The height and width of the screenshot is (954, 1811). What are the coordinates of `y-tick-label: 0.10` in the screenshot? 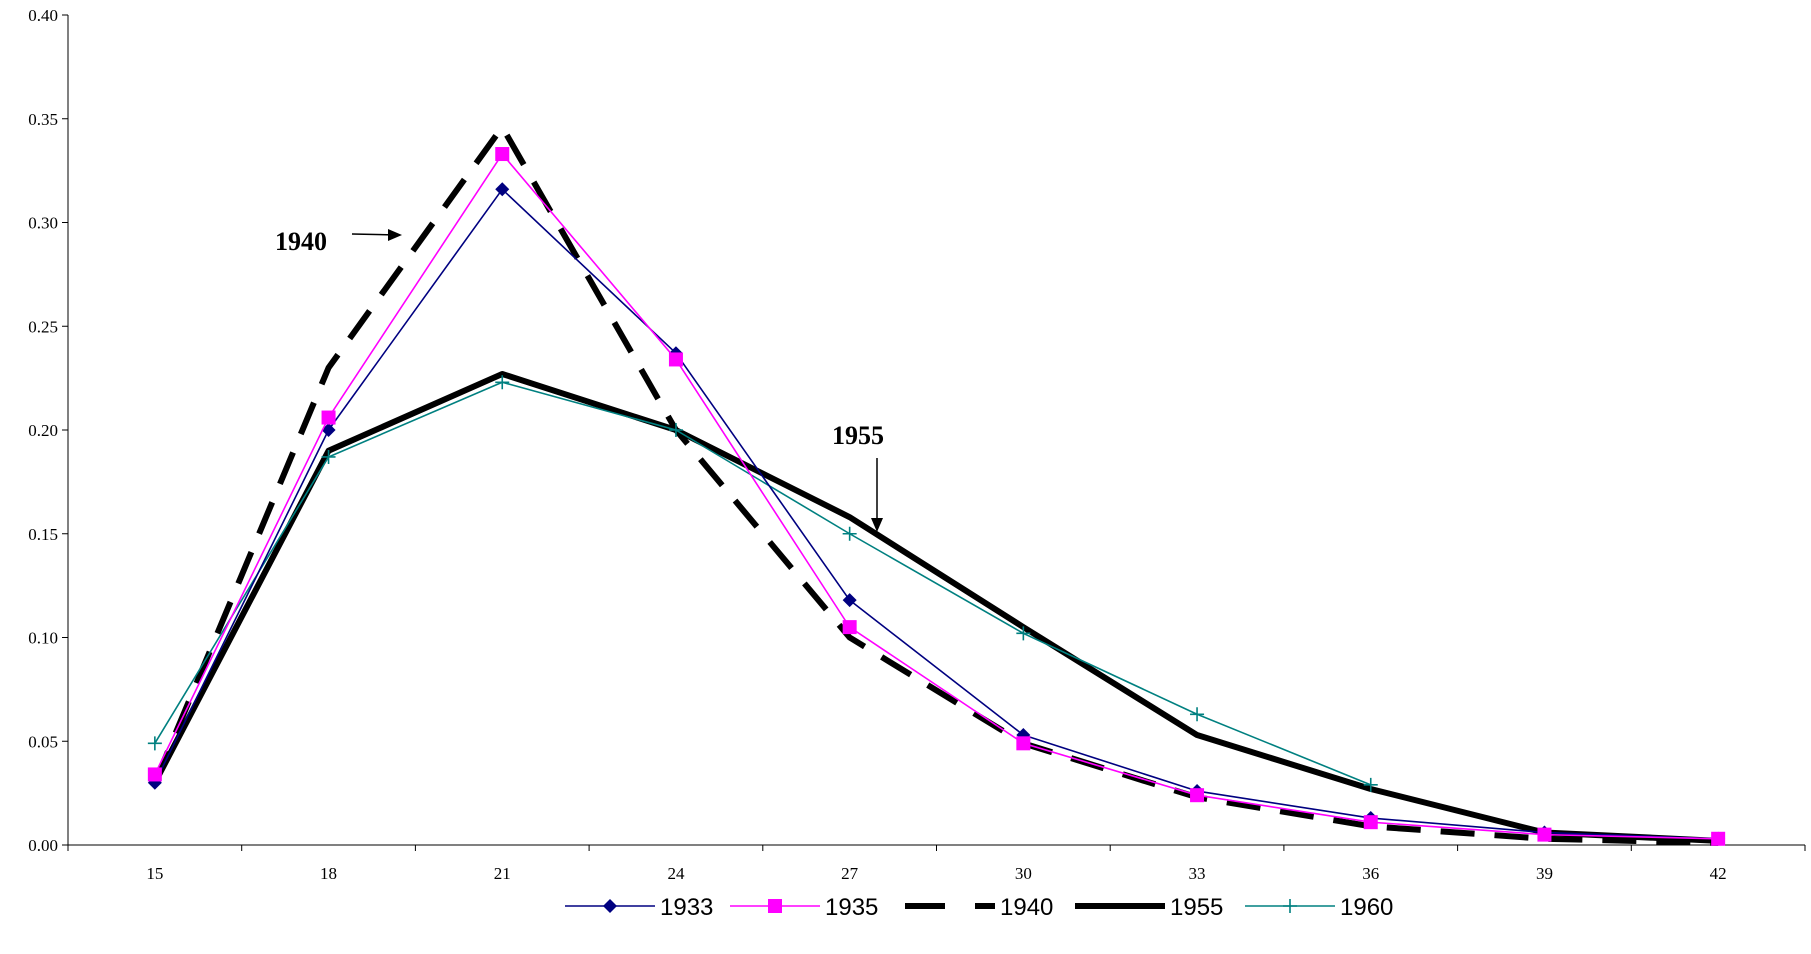 It's located at (43, 638).